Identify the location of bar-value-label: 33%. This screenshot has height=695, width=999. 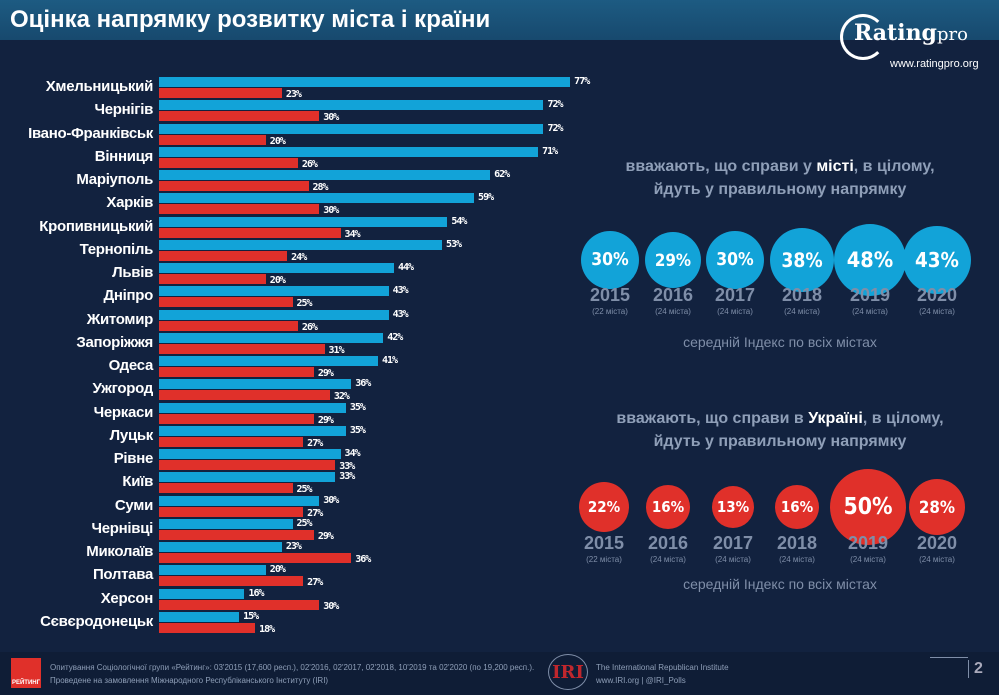
(347, 477).